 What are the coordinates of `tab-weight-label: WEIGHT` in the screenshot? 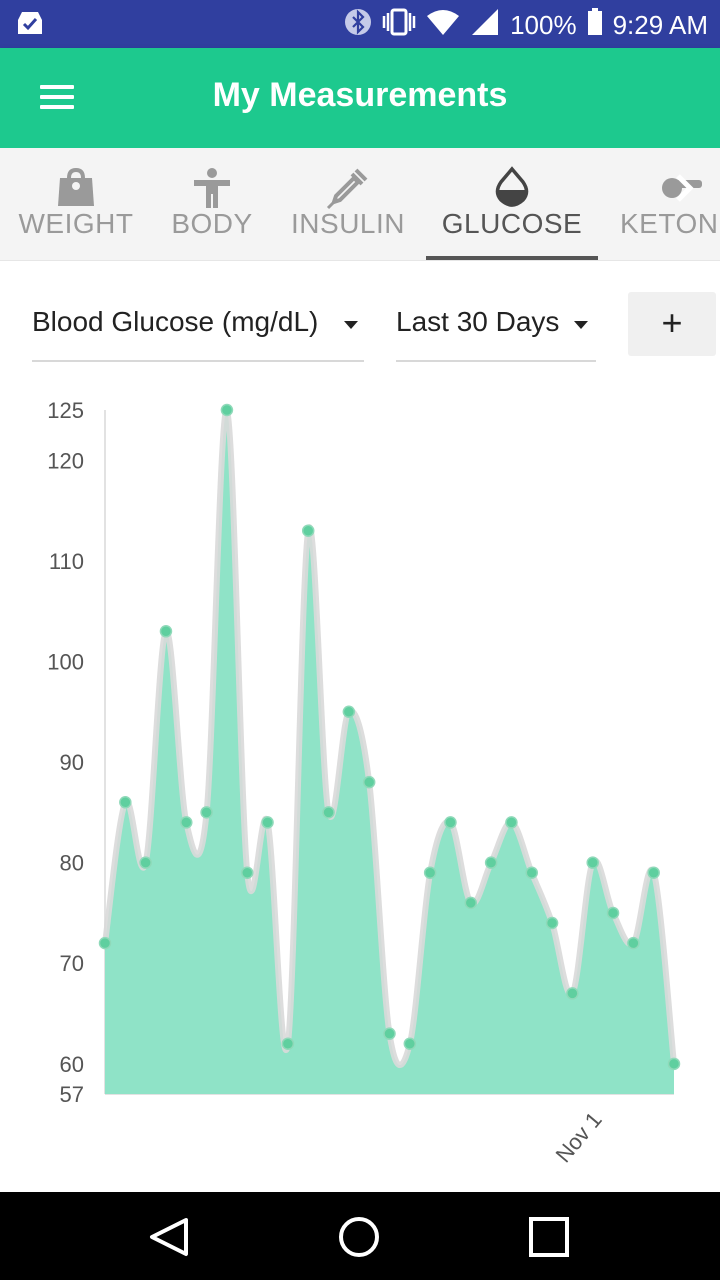 It's located at (76, 223).